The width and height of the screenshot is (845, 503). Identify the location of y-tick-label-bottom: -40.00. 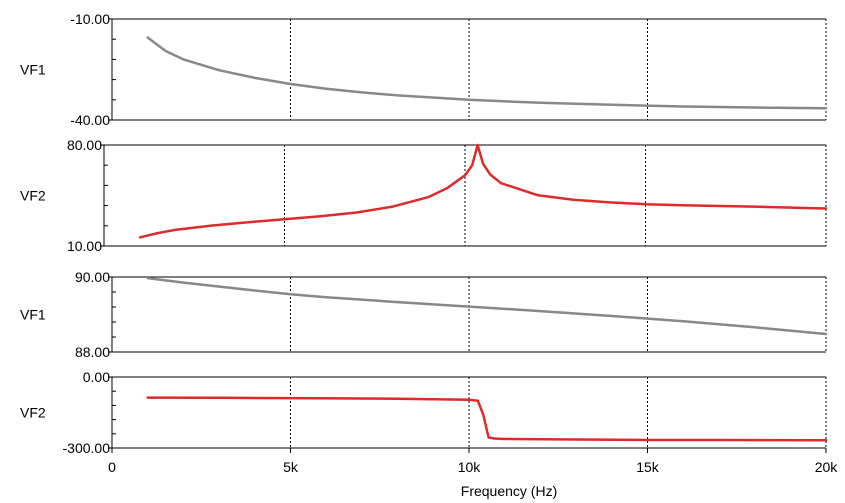
(90, 120).